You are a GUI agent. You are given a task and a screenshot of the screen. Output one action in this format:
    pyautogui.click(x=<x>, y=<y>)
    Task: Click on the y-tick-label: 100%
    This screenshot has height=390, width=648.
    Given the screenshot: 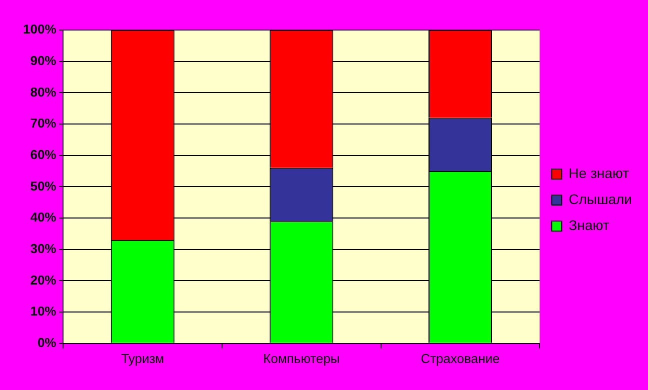 What is the action you would take?
    pyautogui.click(x=40, y=29)
    